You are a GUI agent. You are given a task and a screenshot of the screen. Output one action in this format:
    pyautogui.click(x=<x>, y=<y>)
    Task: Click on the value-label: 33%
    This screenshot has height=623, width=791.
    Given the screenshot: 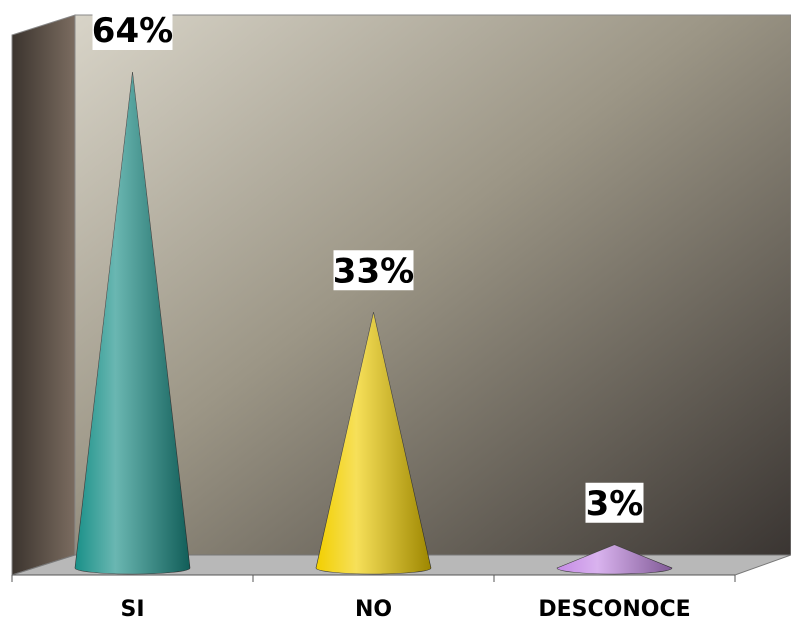 What is the action you would take?
    pyautogui.click(x=373, y=271)
    